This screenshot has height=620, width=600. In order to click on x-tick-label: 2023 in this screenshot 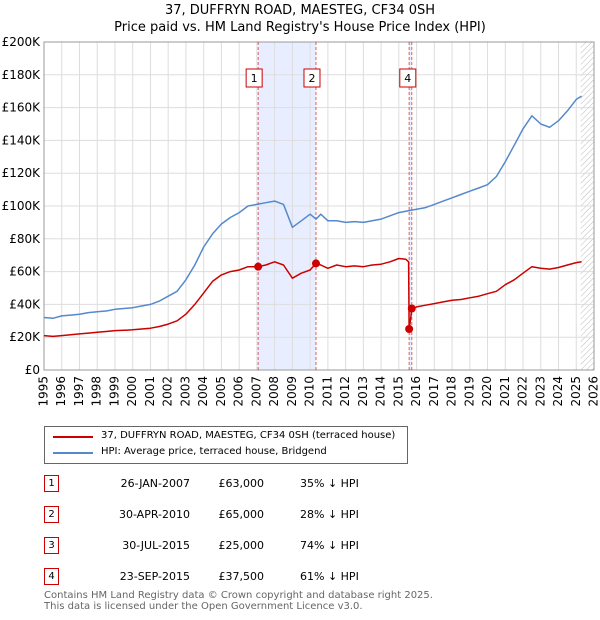, I will do `click(540, 391)`.